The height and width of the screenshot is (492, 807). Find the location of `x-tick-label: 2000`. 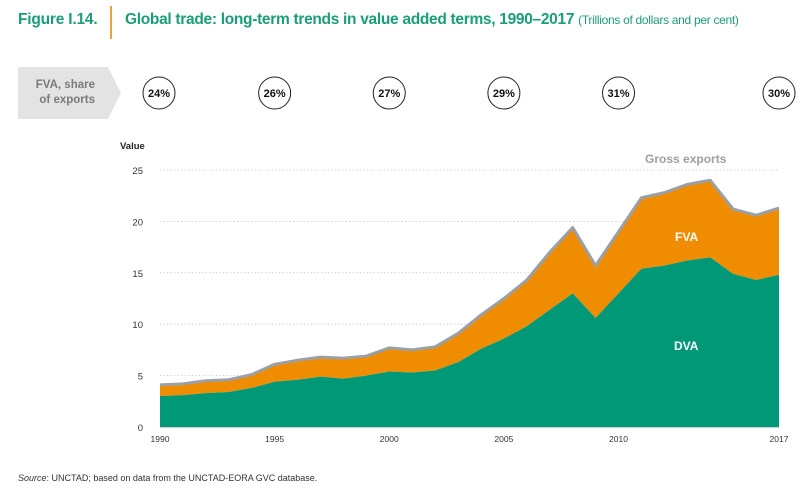

x-tick-label: 2000 is located at coordinates (389, 439).